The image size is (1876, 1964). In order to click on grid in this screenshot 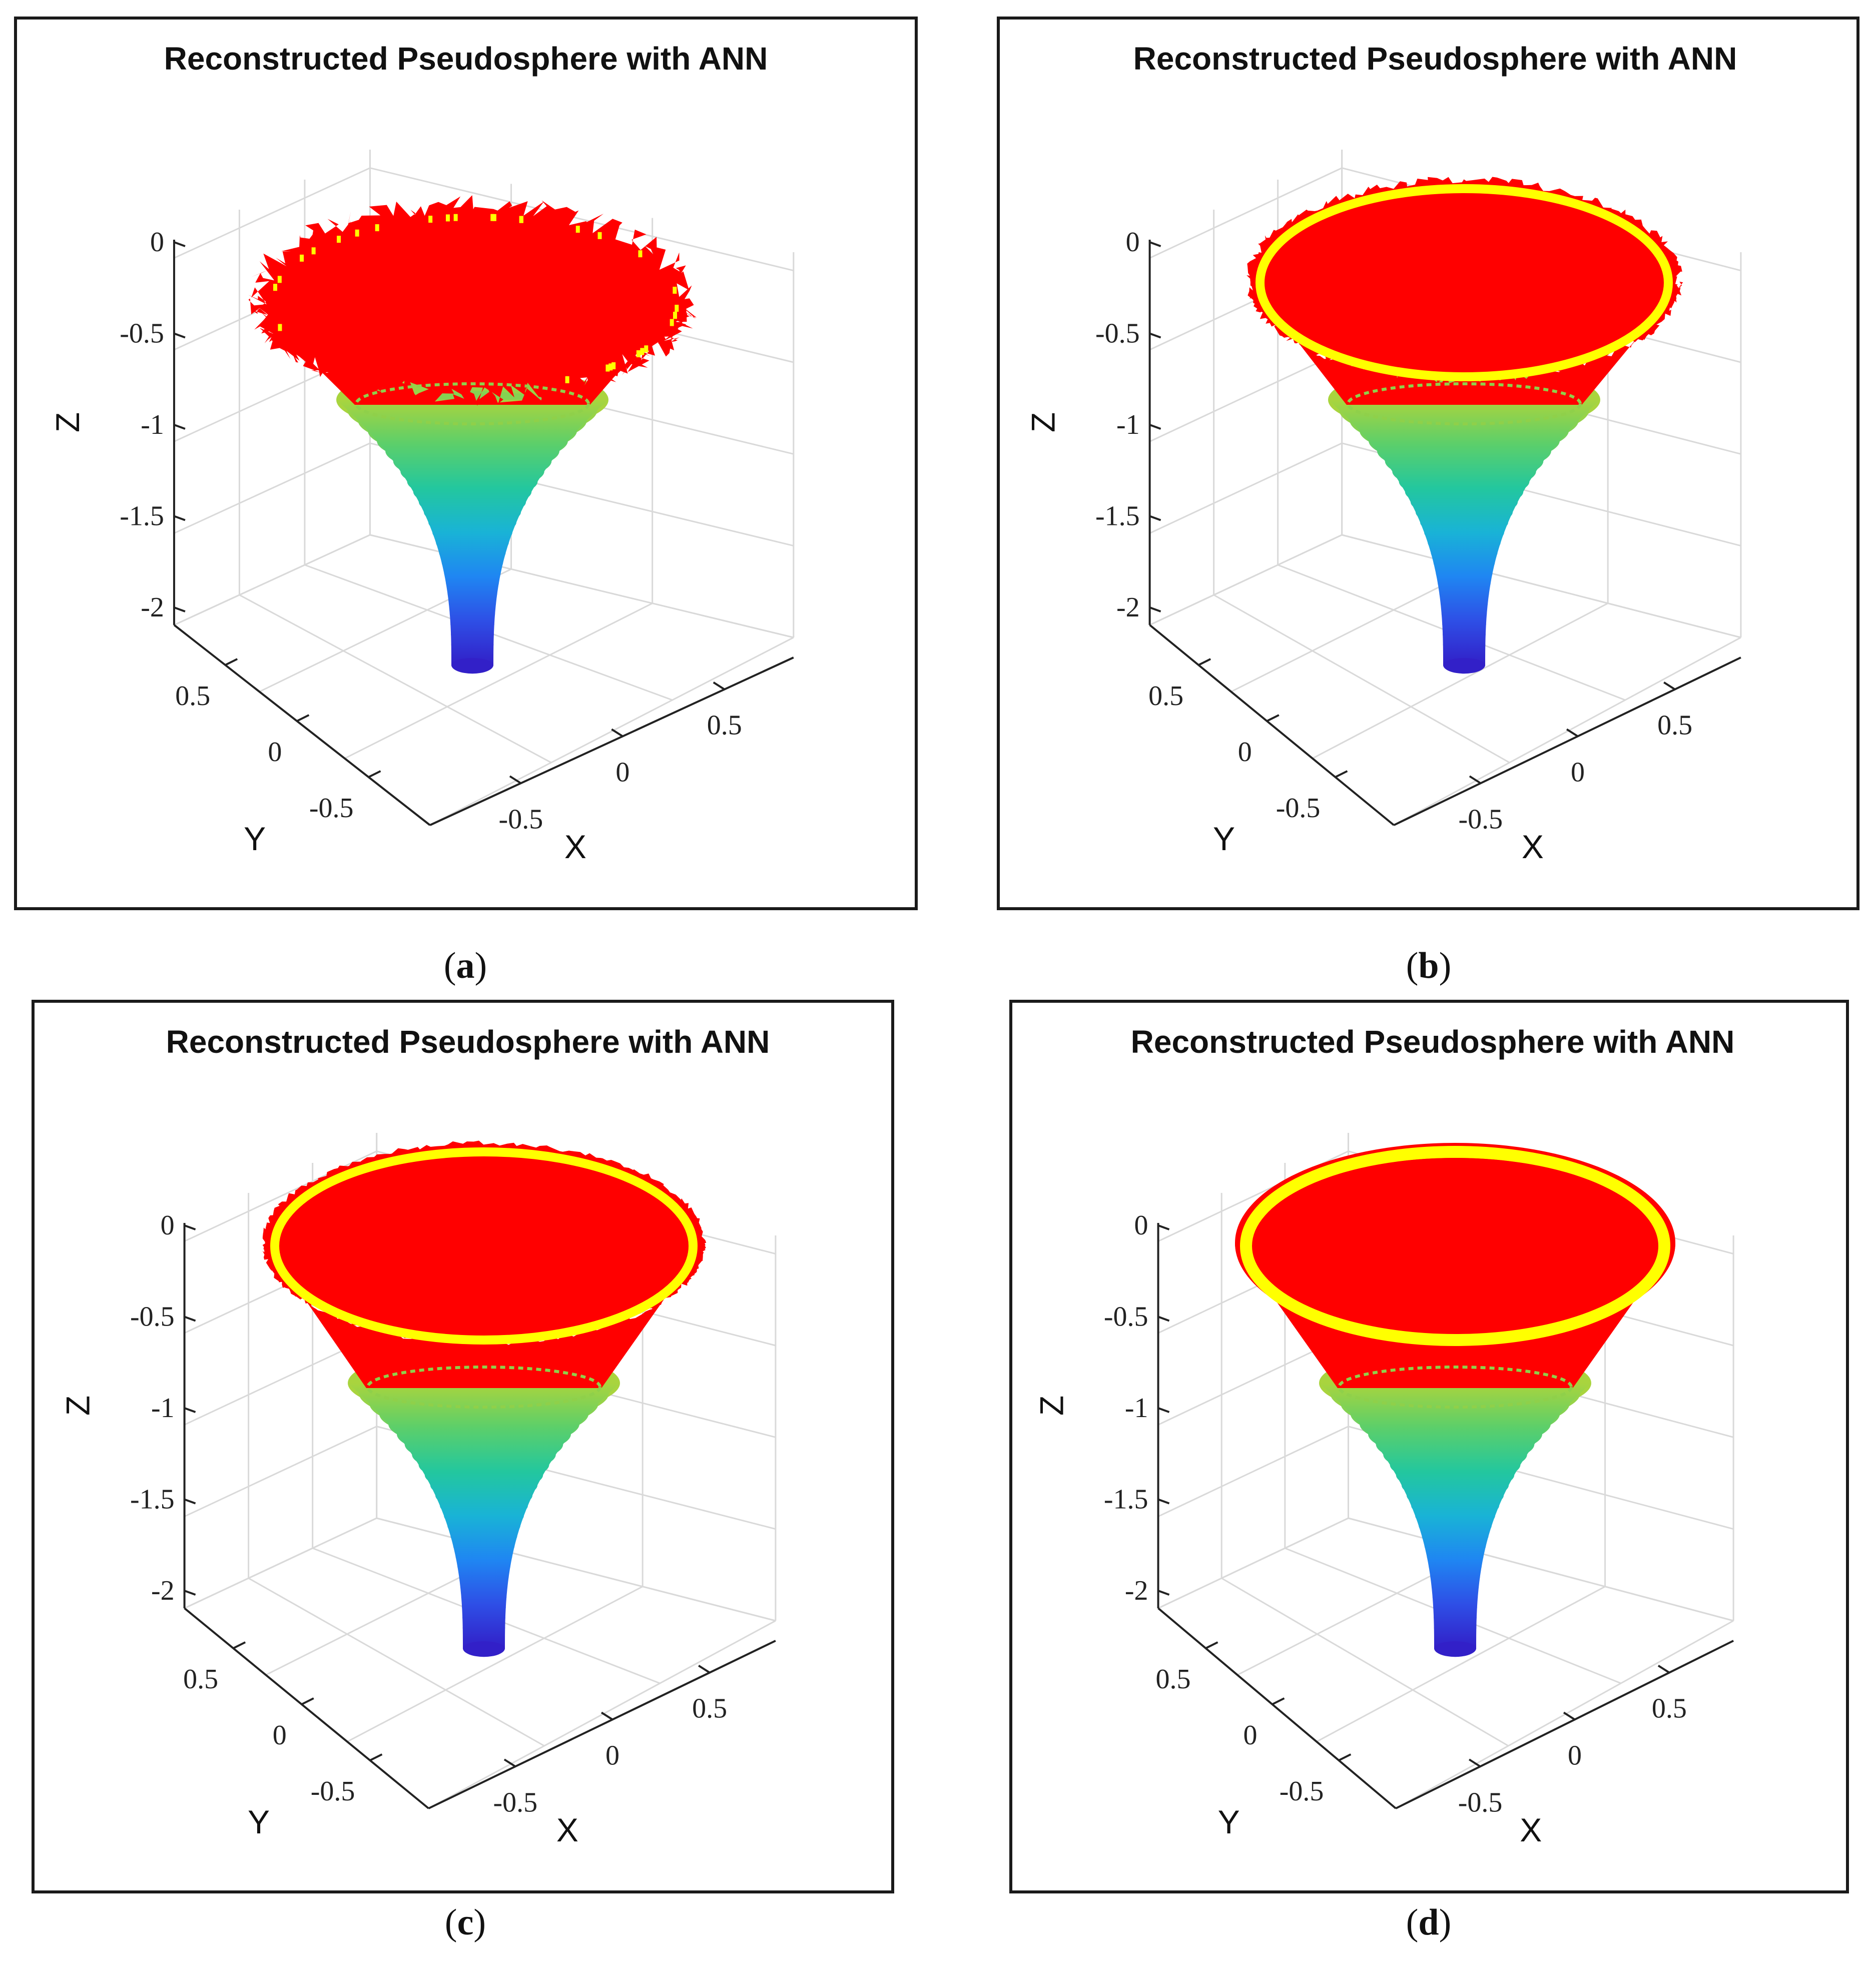, I will do `click(1445, 1471)`.